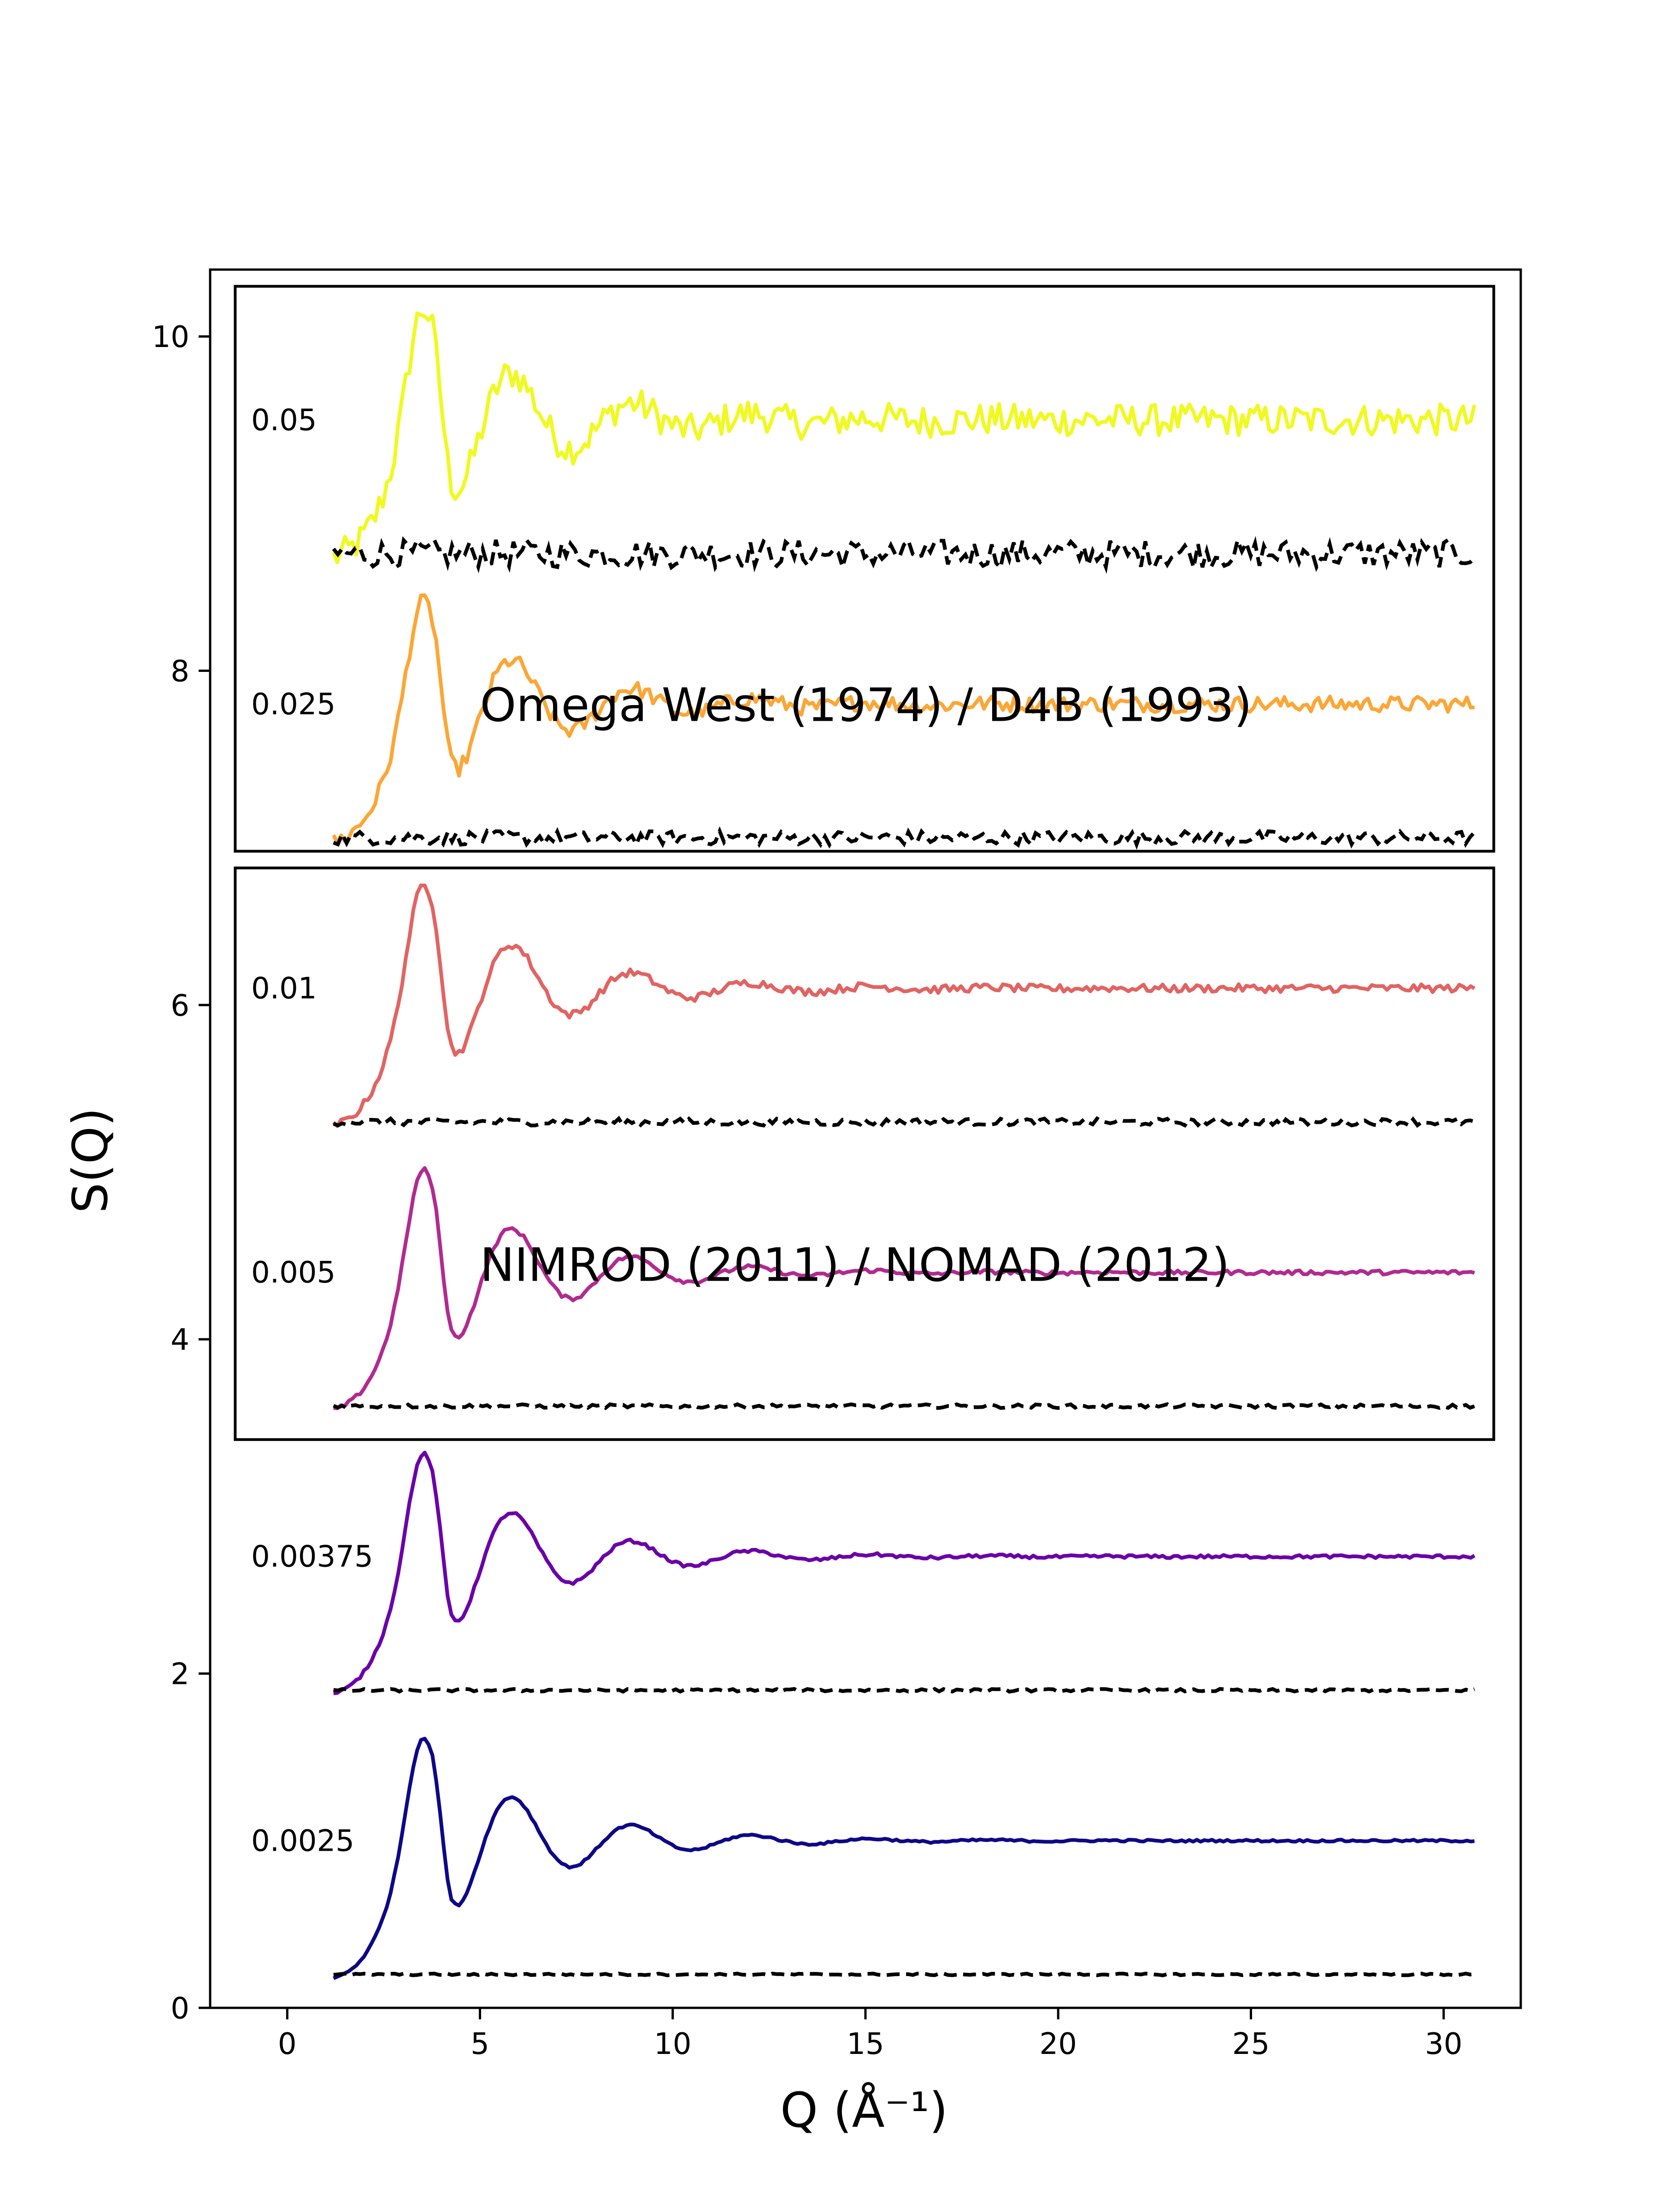 The image size is (1659, 2212). What do you see at coordinates (312, 1557) in the screenshot?
I see `series-noise-label: 0.00375` at bounding box center [312, 1557].